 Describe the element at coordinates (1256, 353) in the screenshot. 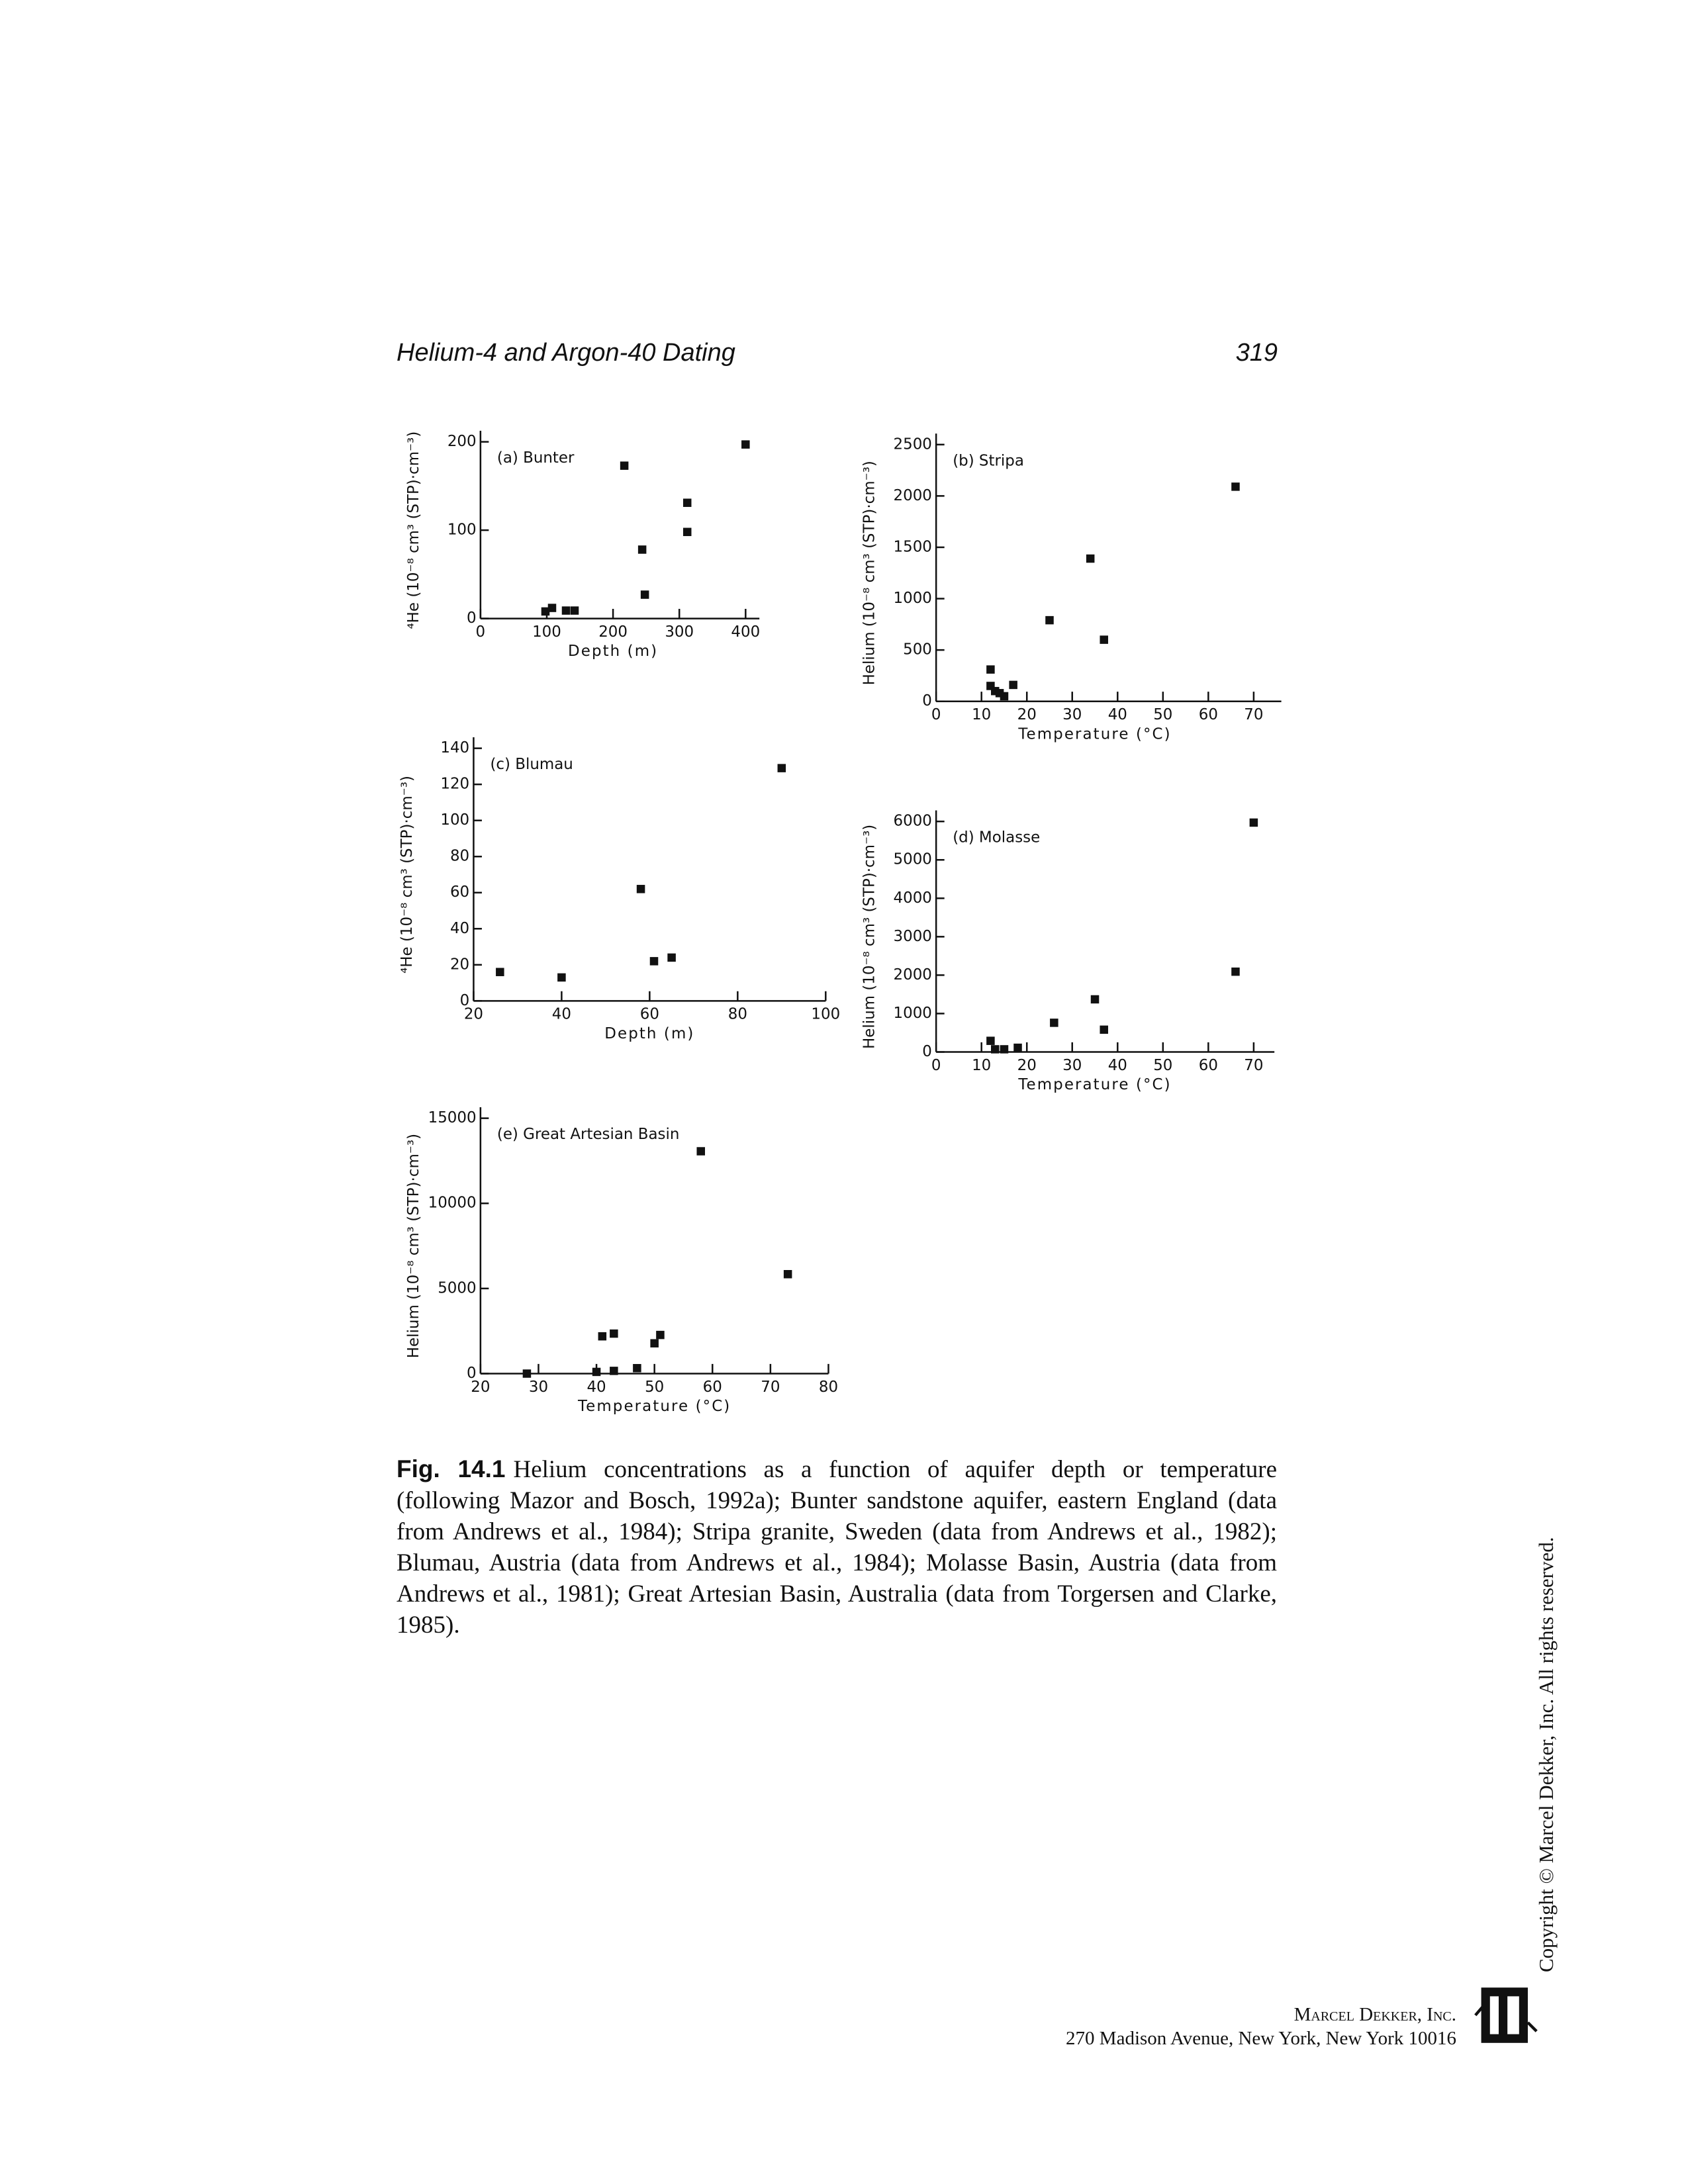

I see `page-number: 319` at that location.